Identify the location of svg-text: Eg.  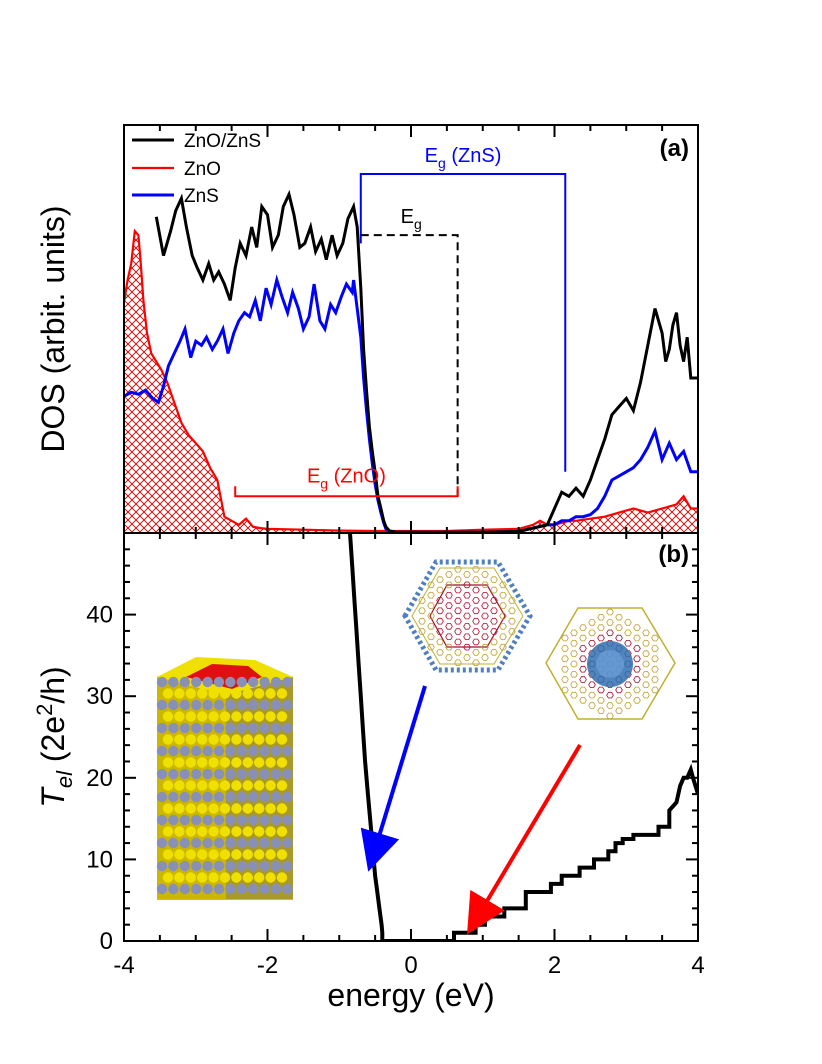
(411, 219).